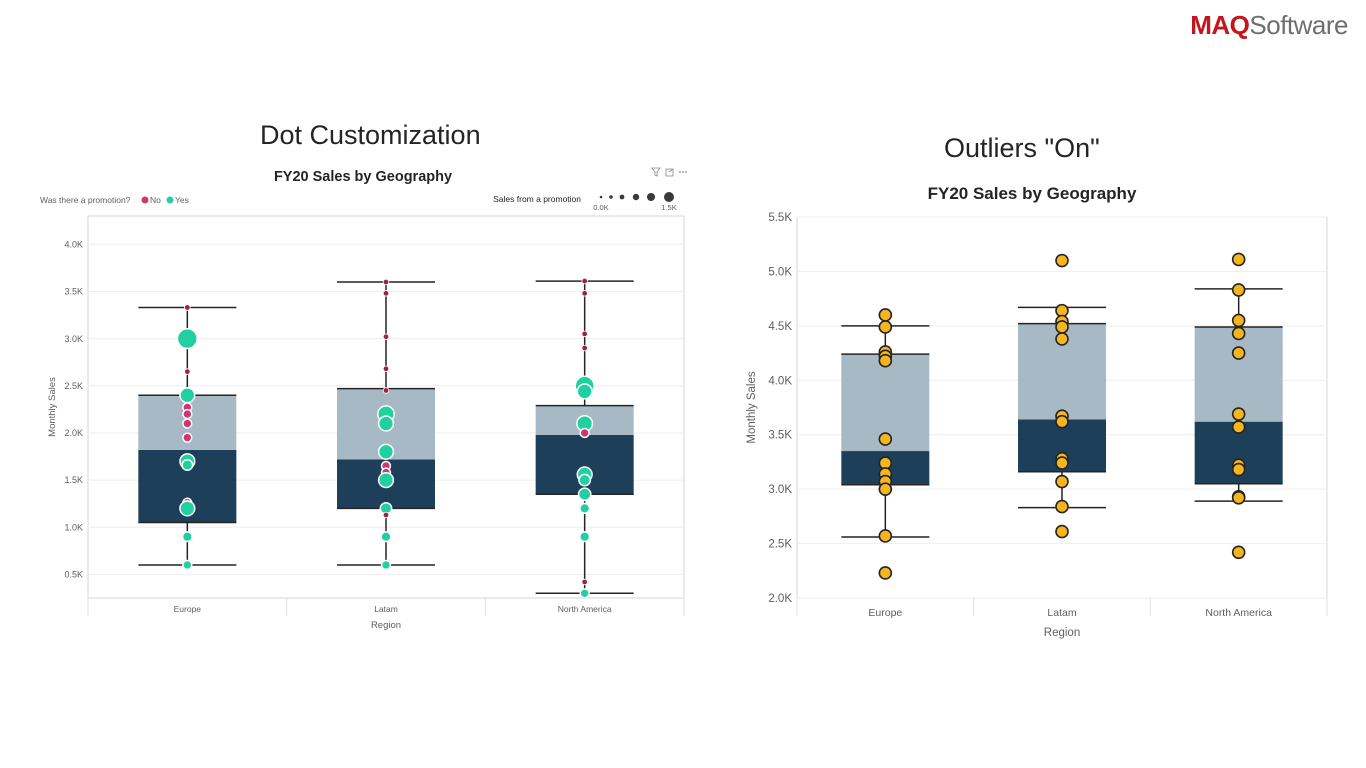 Image resolution: width=1366 pixels, height=768 pixels. Describe the element at coordinates (780, 327) in the screenshot. I see `y-tick-label: 4.5K` at that location.